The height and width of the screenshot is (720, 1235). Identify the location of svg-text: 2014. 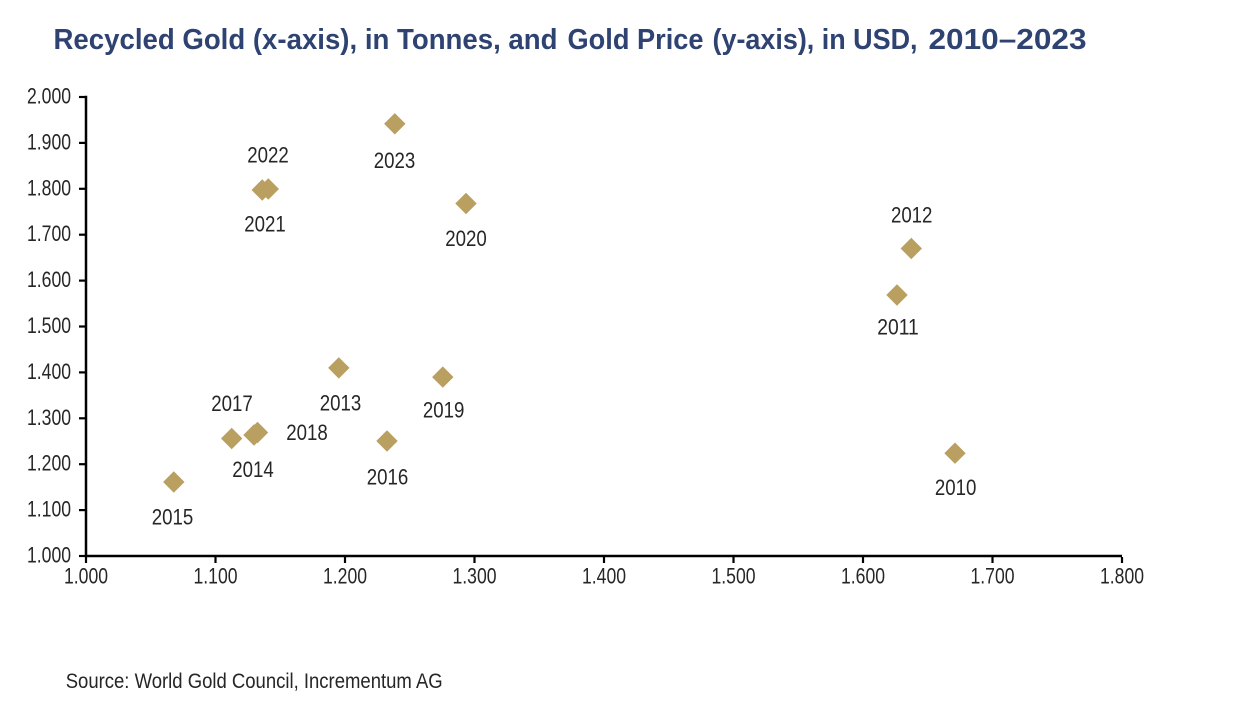
(253, 469).